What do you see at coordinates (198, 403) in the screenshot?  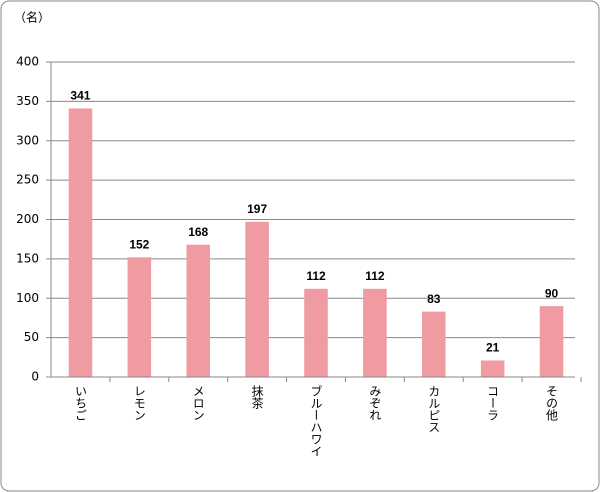 I see `x-tick-label: メロン` at bounding box center [198, 403].